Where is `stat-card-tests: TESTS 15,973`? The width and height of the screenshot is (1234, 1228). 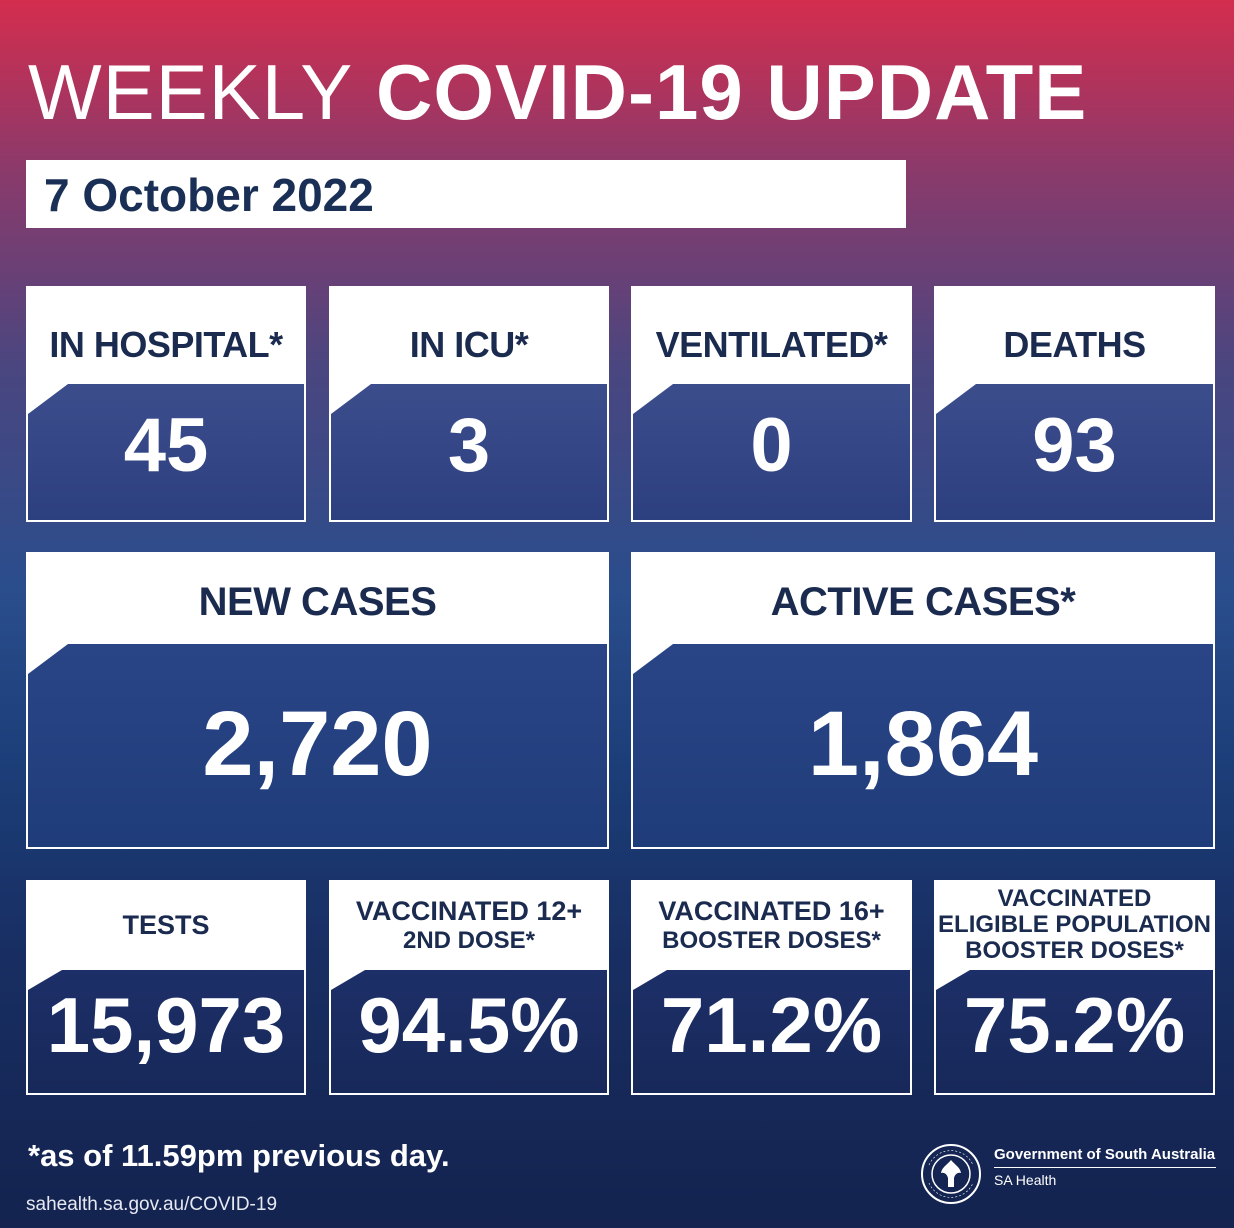 stat-card-tests: TESTS 15,973 is located at coordinates (166, 987).